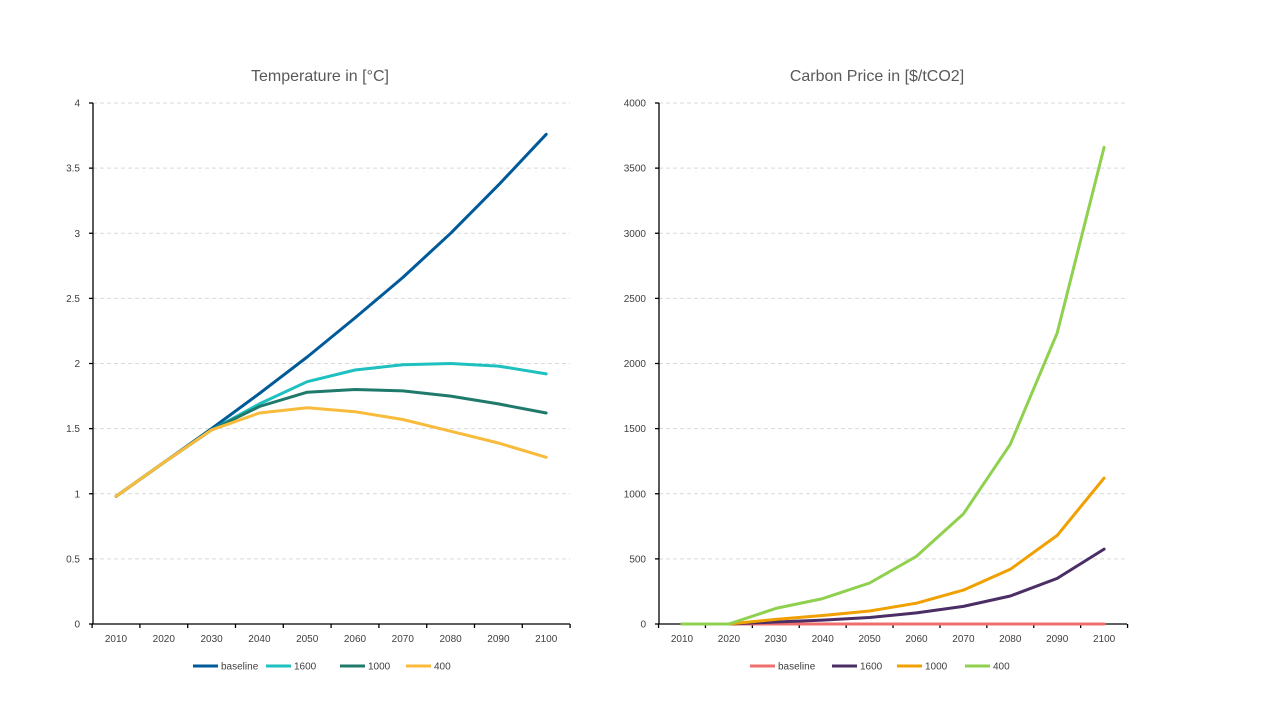 Image resolution: width=1280 pixels, height=725 pixels. What do you see at coordinates (635, 234) in the screenshot?
I see `y-tick-label: 3000` at bounding box center [635, 234].